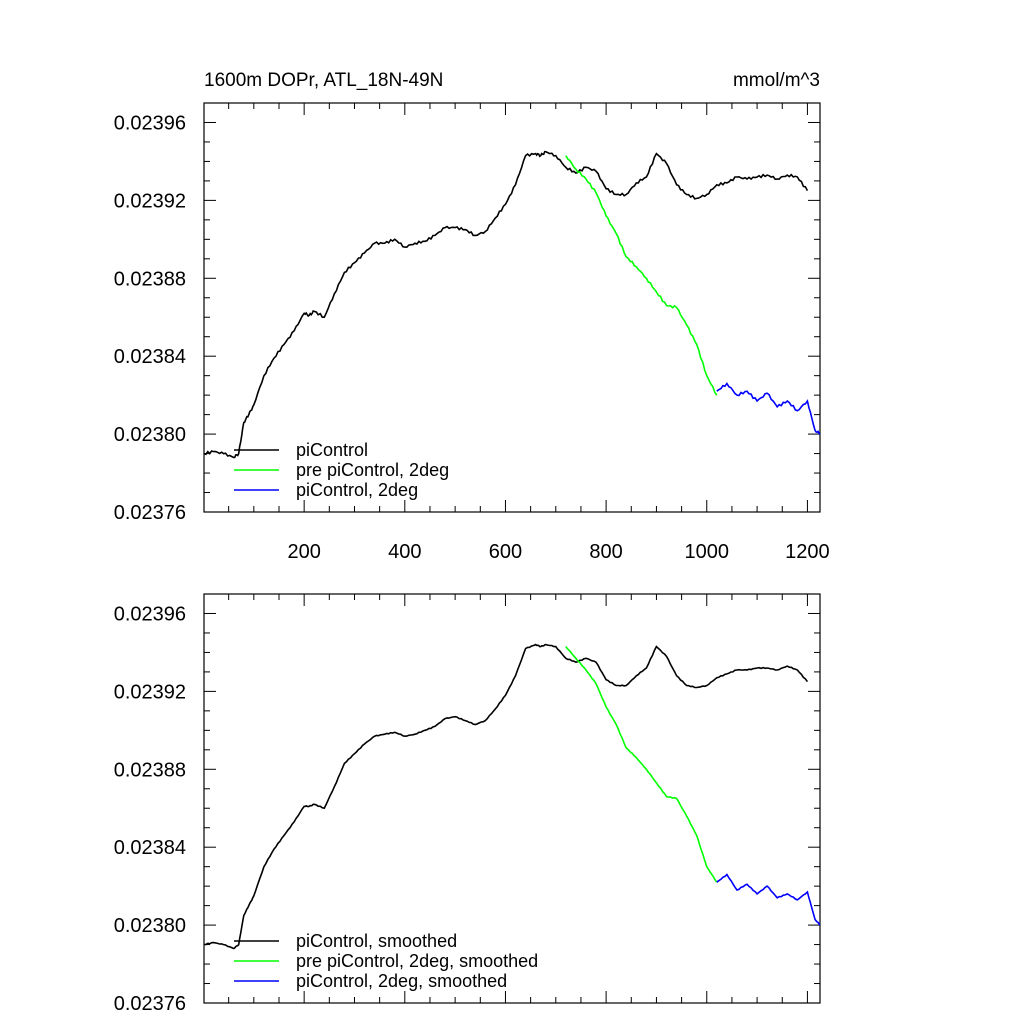  Describe the element at coordinates (303, 552) in the screenshot. I see `x-tick-label: 200` at that location.